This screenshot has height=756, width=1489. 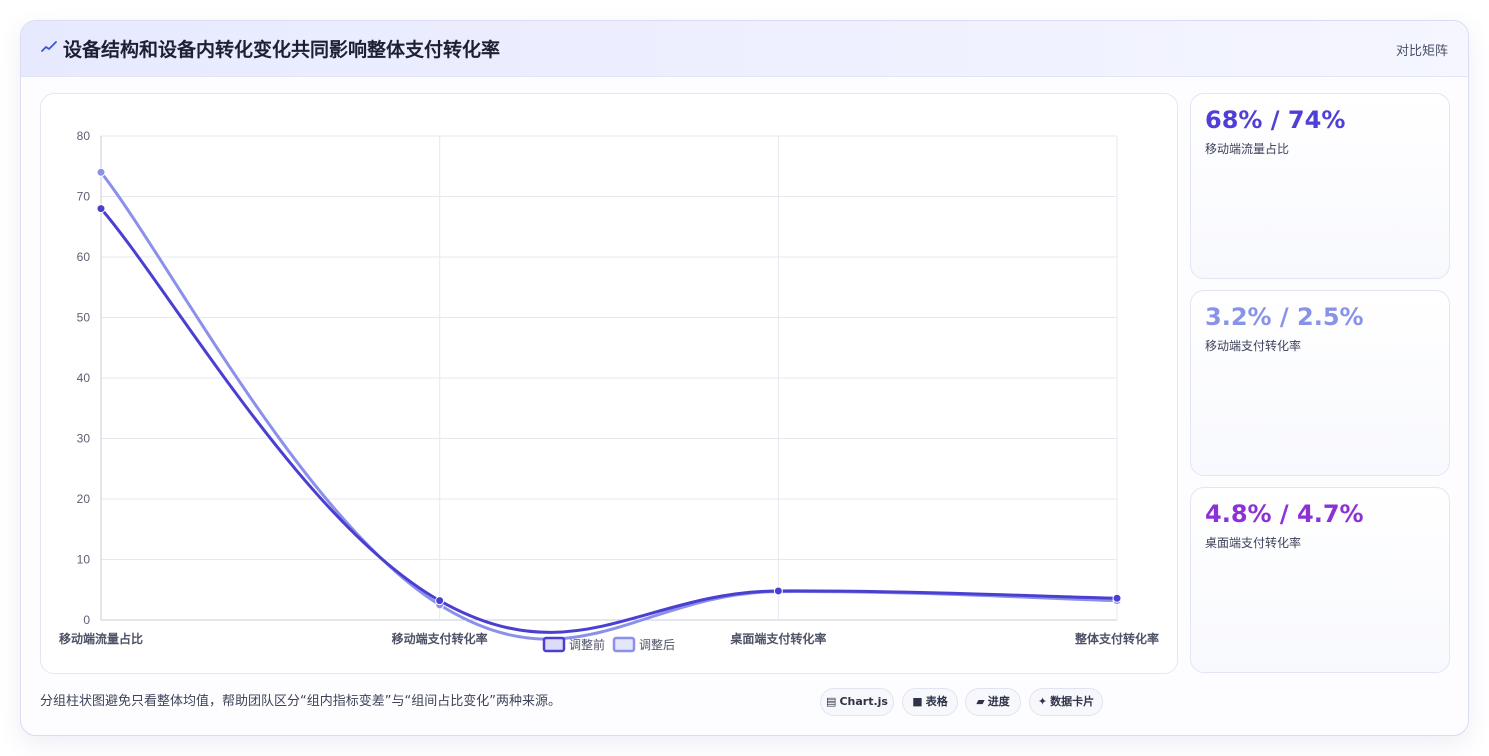 I want to click on pill-label: 数据卡片, so click(x=1072, y=701).